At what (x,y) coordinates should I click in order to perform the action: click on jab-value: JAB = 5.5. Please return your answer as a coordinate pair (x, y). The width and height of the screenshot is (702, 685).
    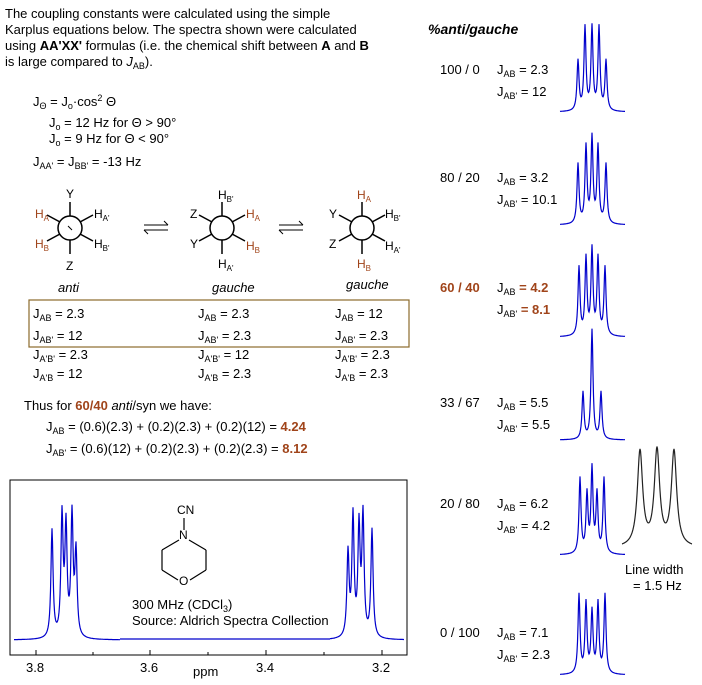
    Looking at the image, I should click on (523, 403).